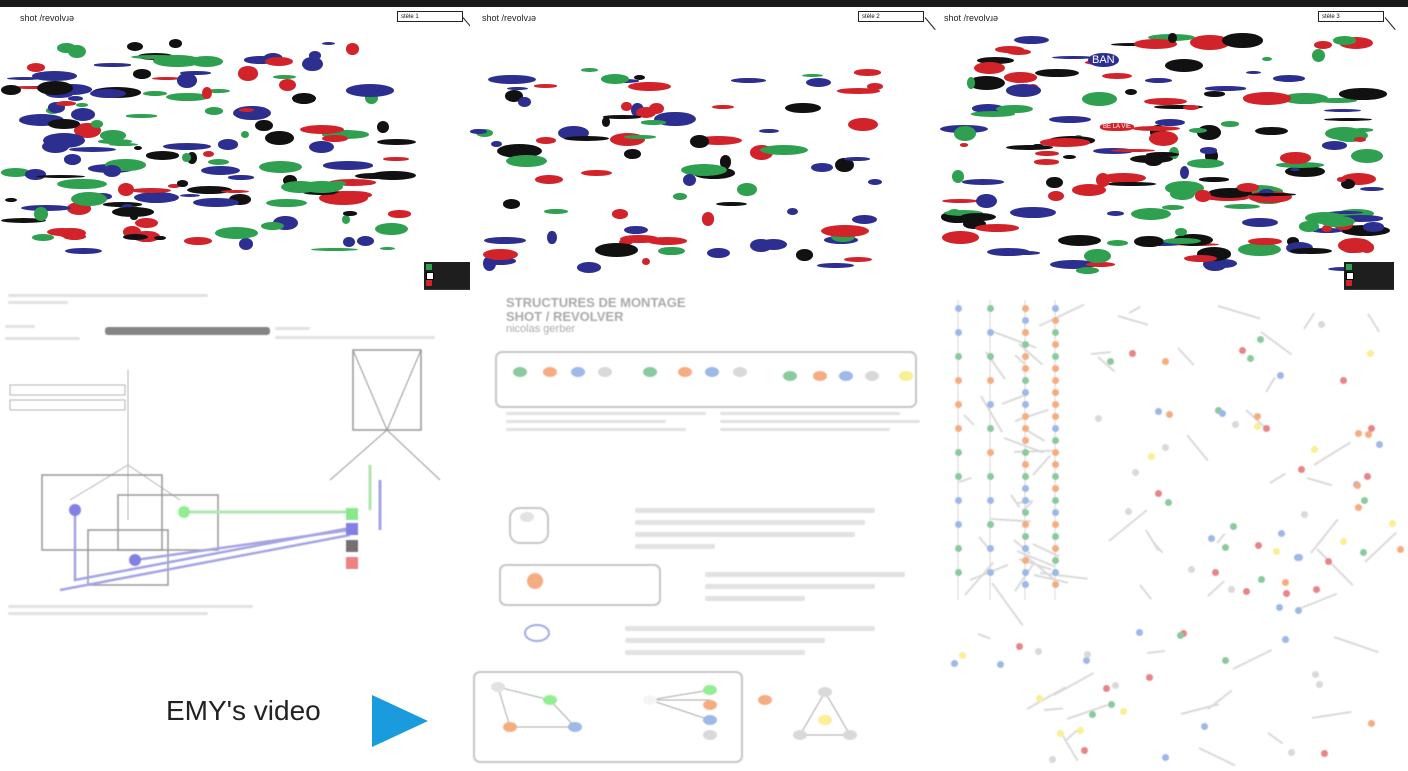  Describe the element at coordinates (400, 721) in the screenshot. I see `play-icon` at that location.